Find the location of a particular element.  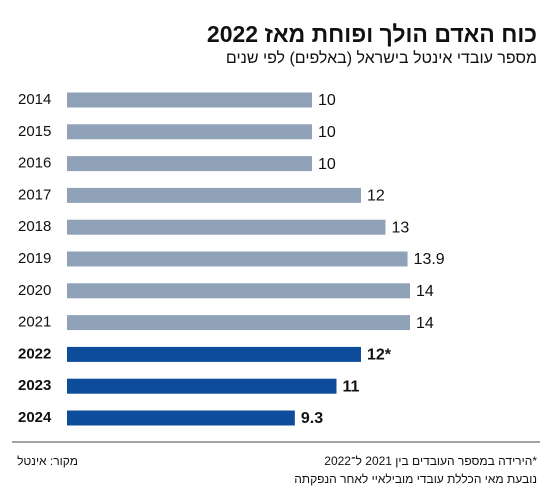

y-tick-label: 2022 is located at coordinates (34, 353).